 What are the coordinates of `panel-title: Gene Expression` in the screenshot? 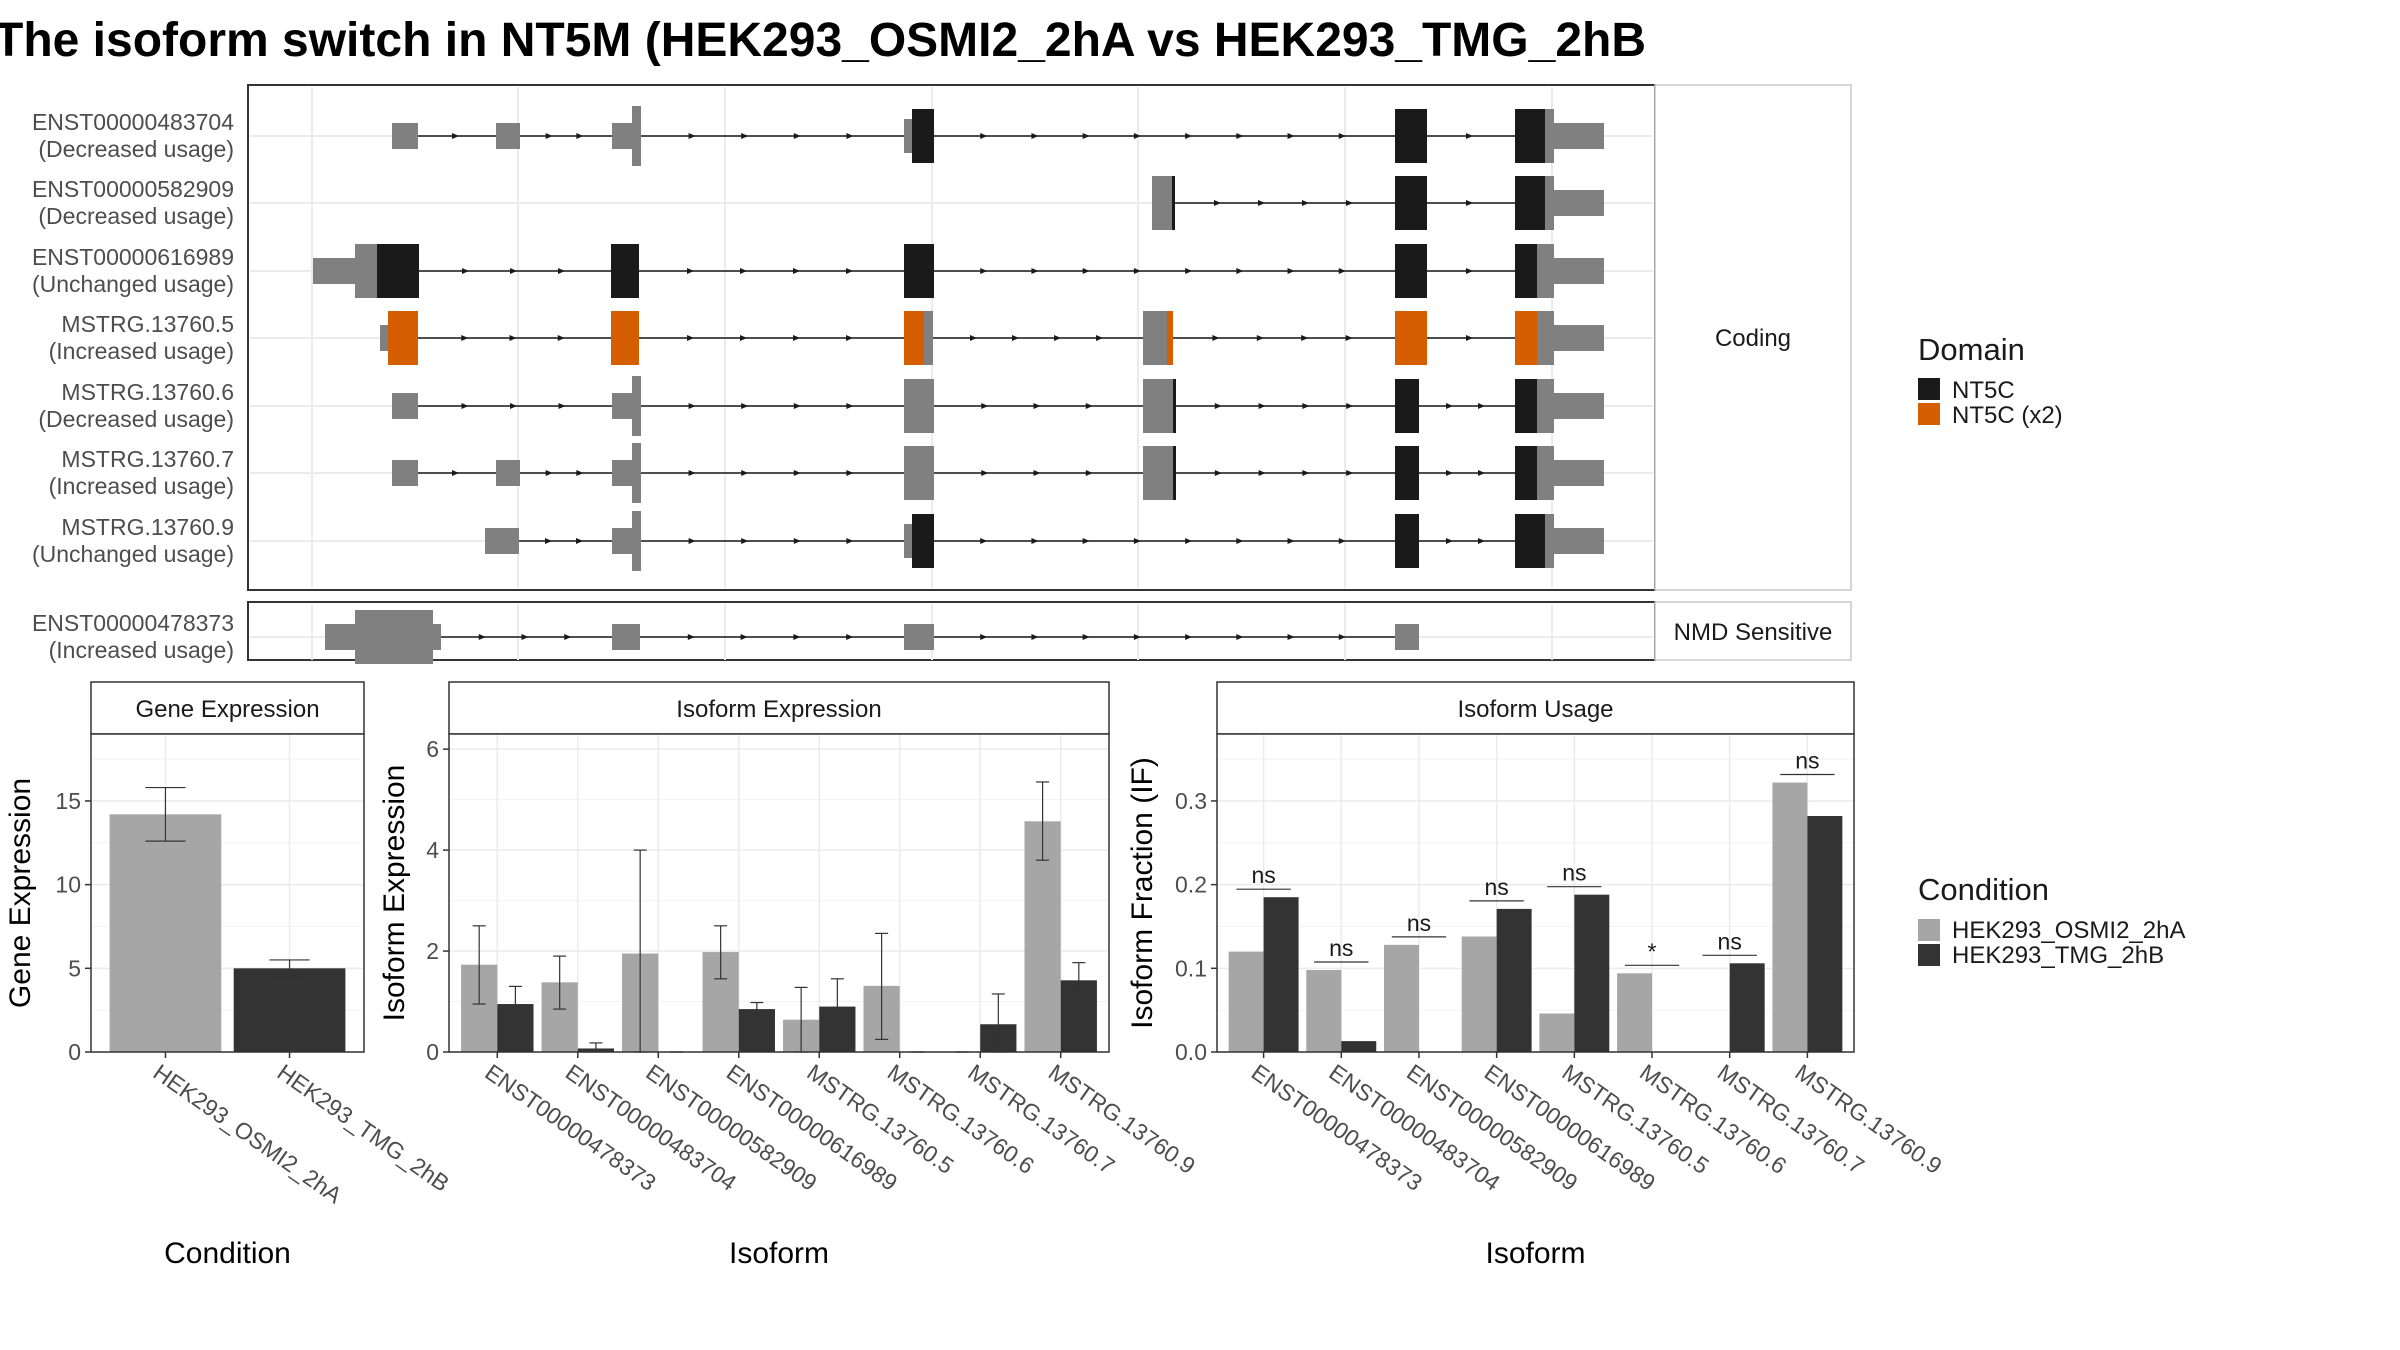 It's located at (227, 709).